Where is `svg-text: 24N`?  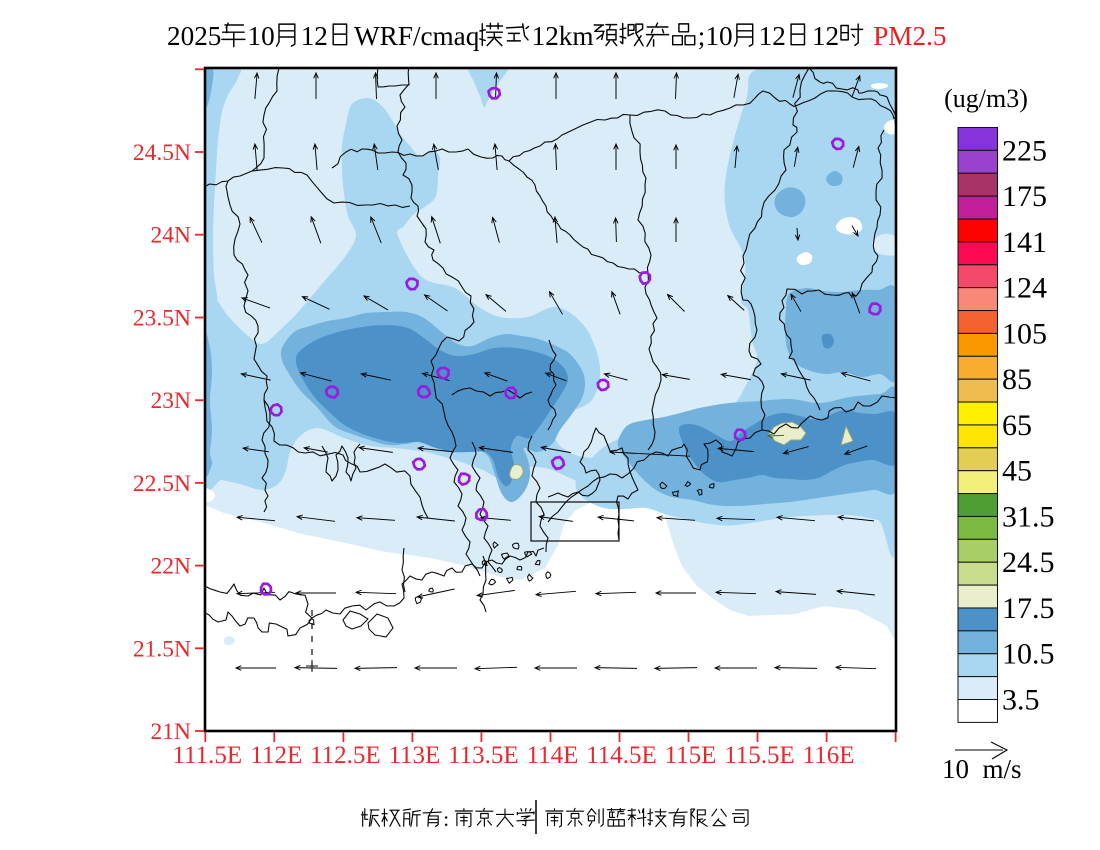 svg-text: 24N is located at coordinates (171, 236).